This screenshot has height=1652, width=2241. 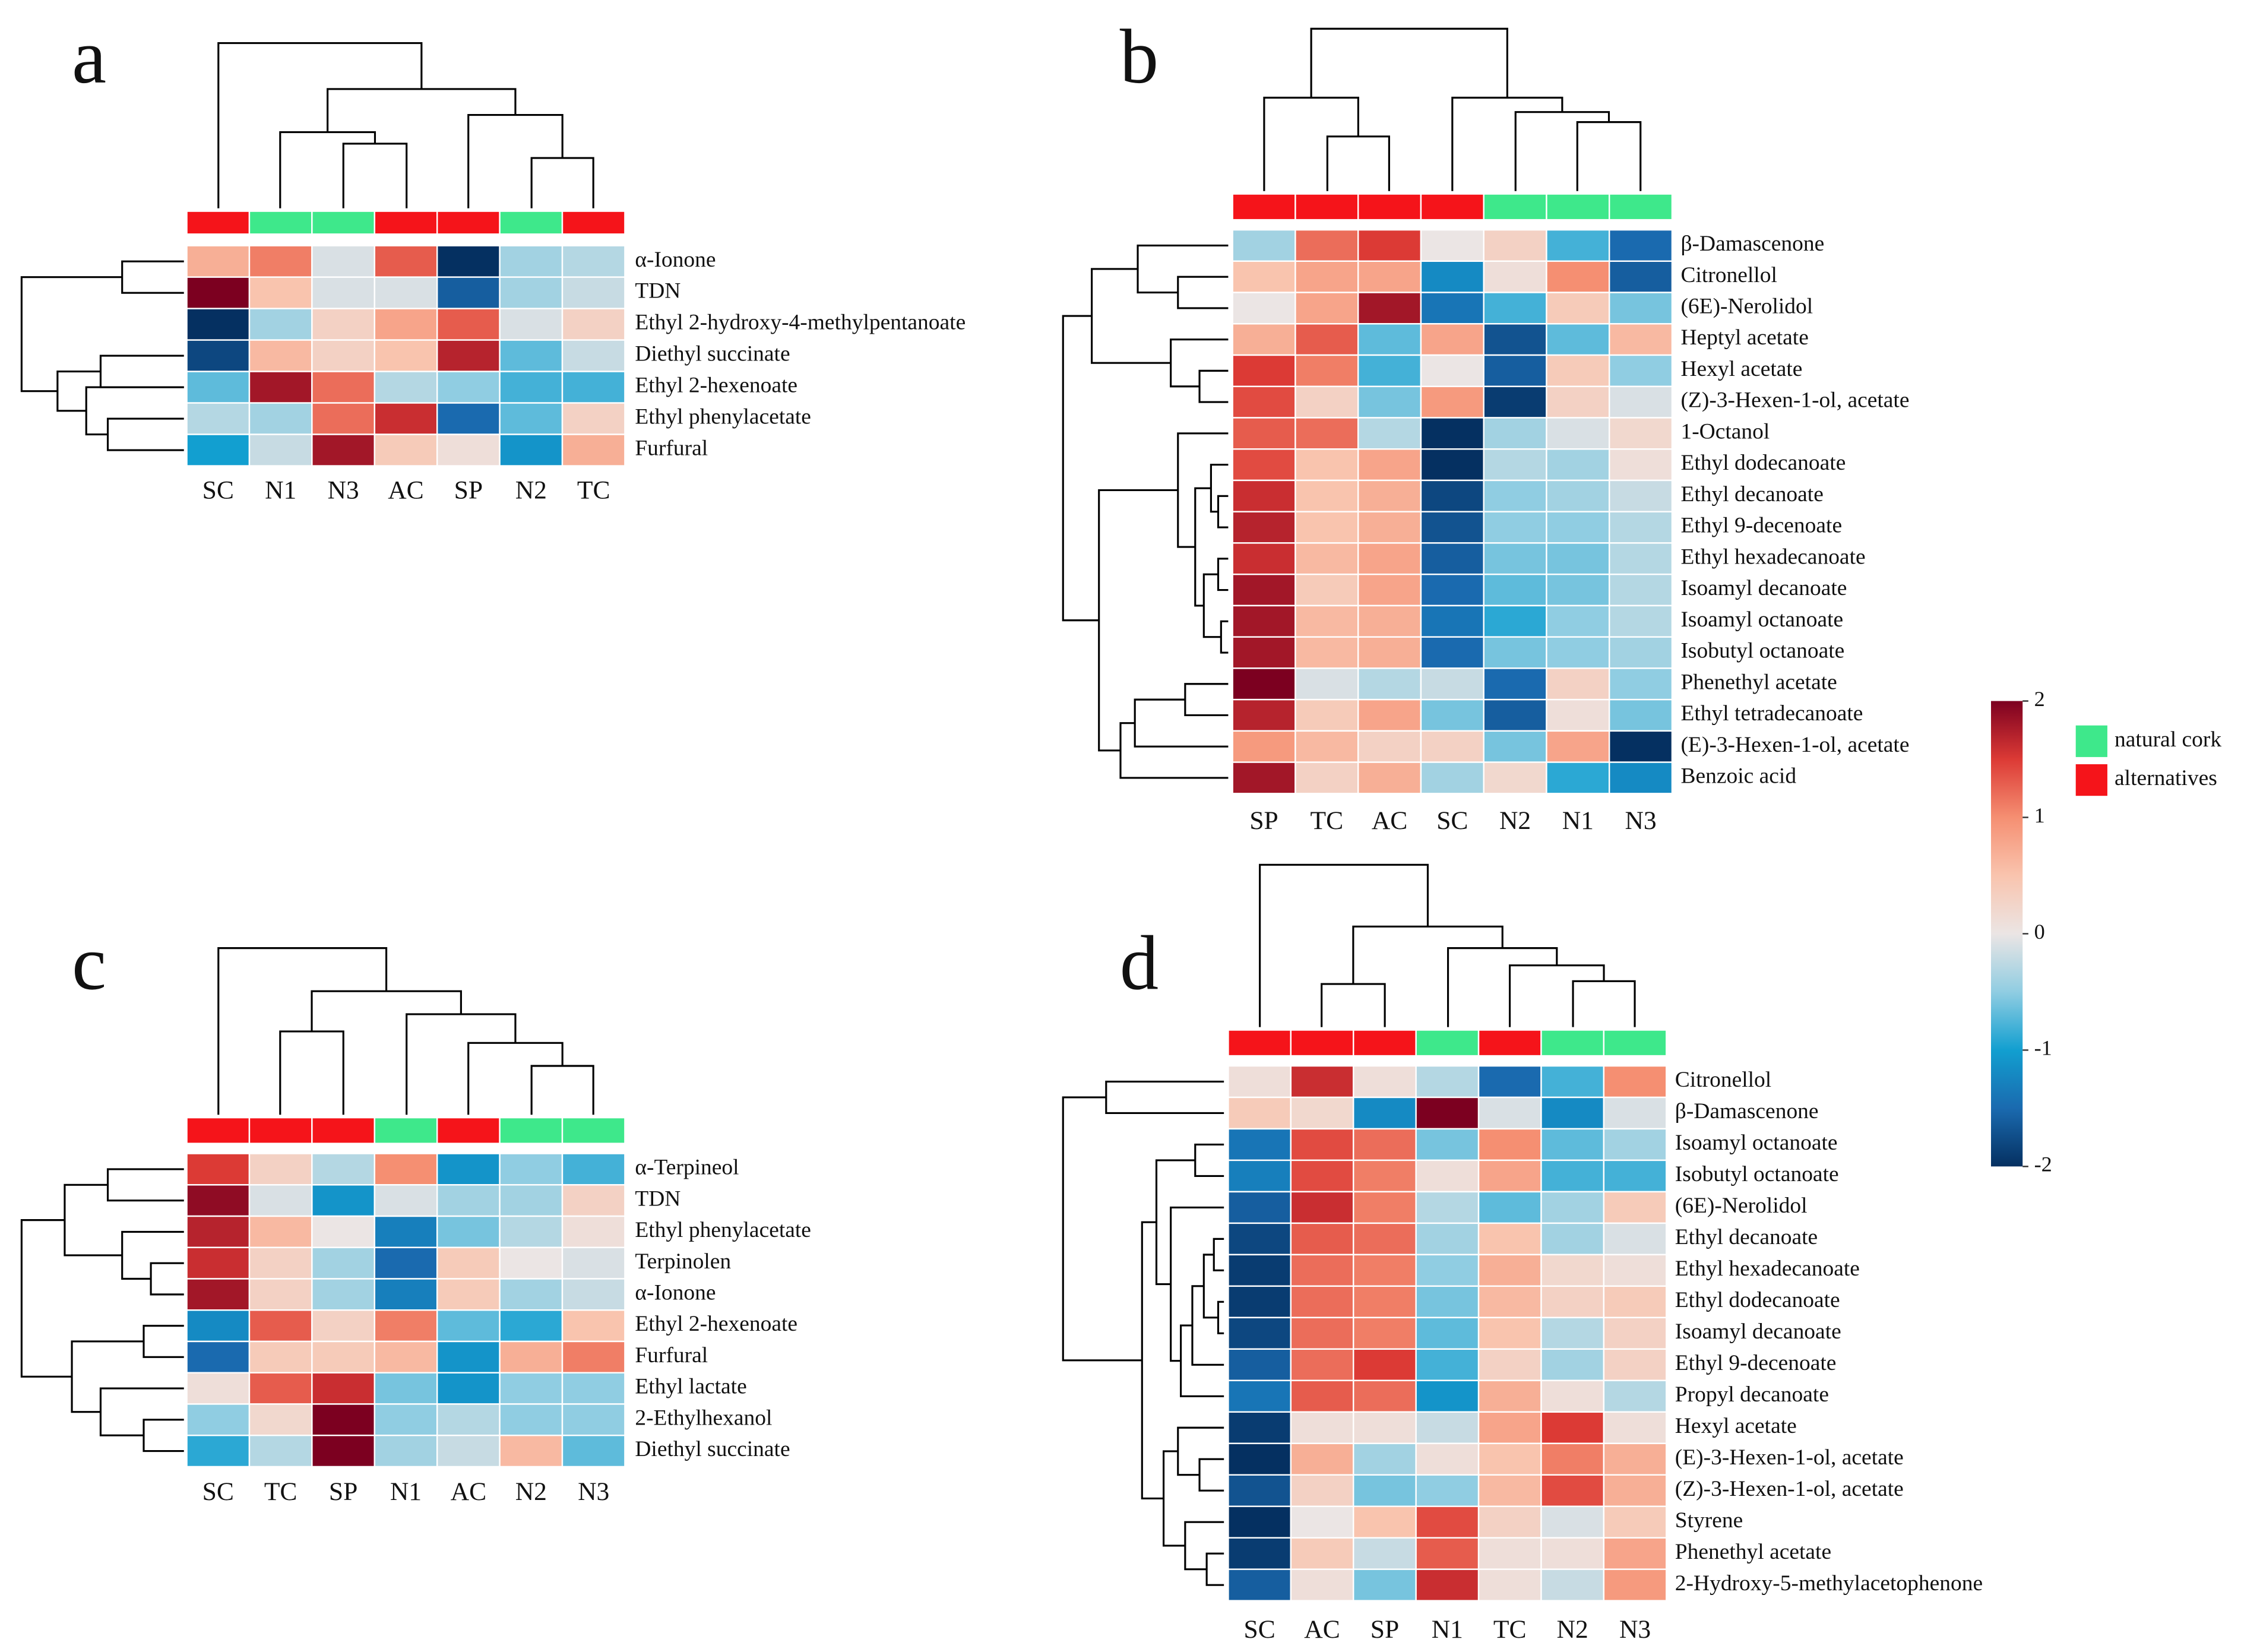 I want to click on row-label: Ethyl 2-hexenoate, so click(x=716, y=386).